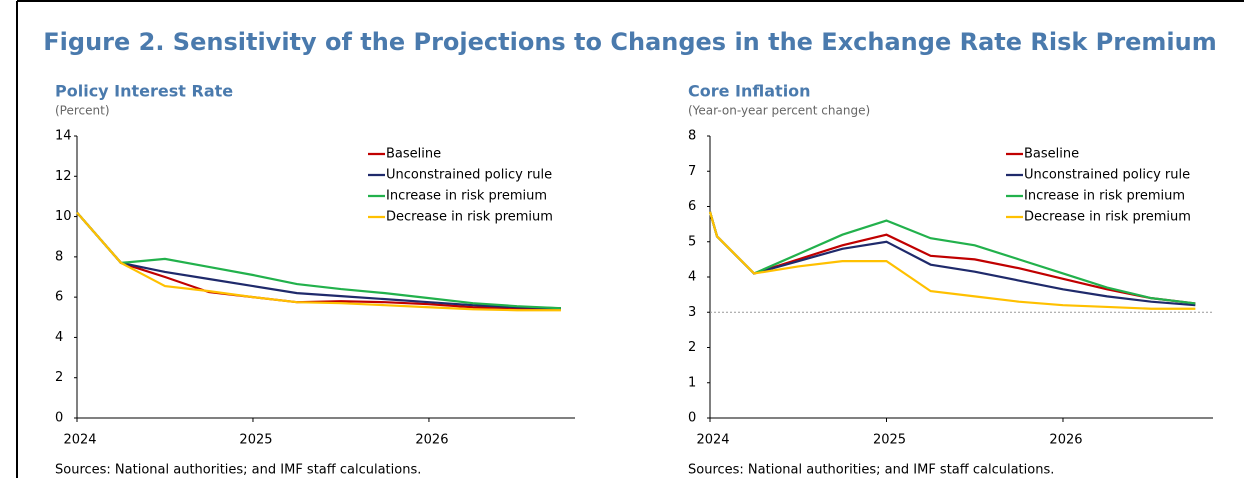  Describe the element at coordinates (63, 176) in the screenshot. I see `y-tick-label: 12` at that location.